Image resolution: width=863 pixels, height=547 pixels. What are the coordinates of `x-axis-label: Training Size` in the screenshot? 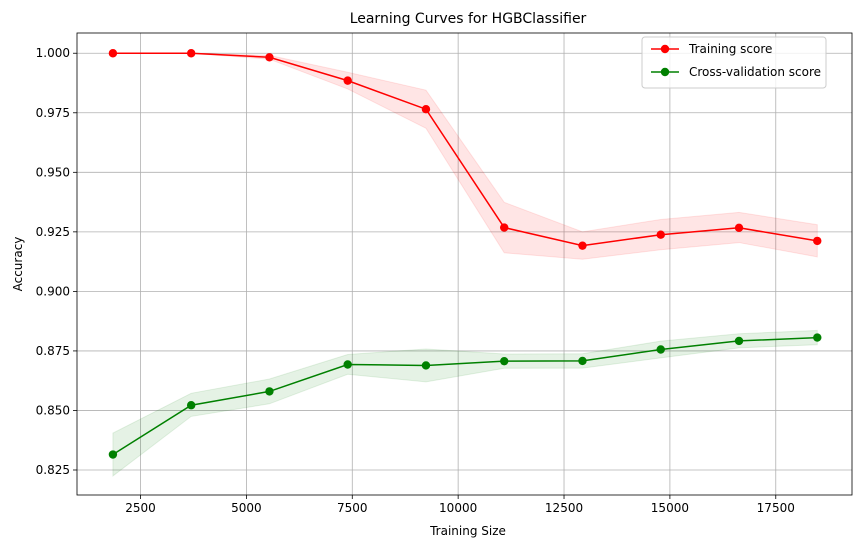 It's located at (467, 531).